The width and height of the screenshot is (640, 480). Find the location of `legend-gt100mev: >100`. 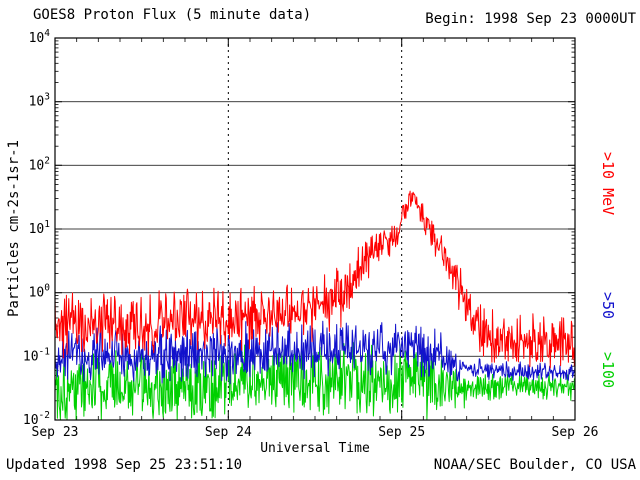

legend-gt100mev: >100 is located at coordinates (608, 370).